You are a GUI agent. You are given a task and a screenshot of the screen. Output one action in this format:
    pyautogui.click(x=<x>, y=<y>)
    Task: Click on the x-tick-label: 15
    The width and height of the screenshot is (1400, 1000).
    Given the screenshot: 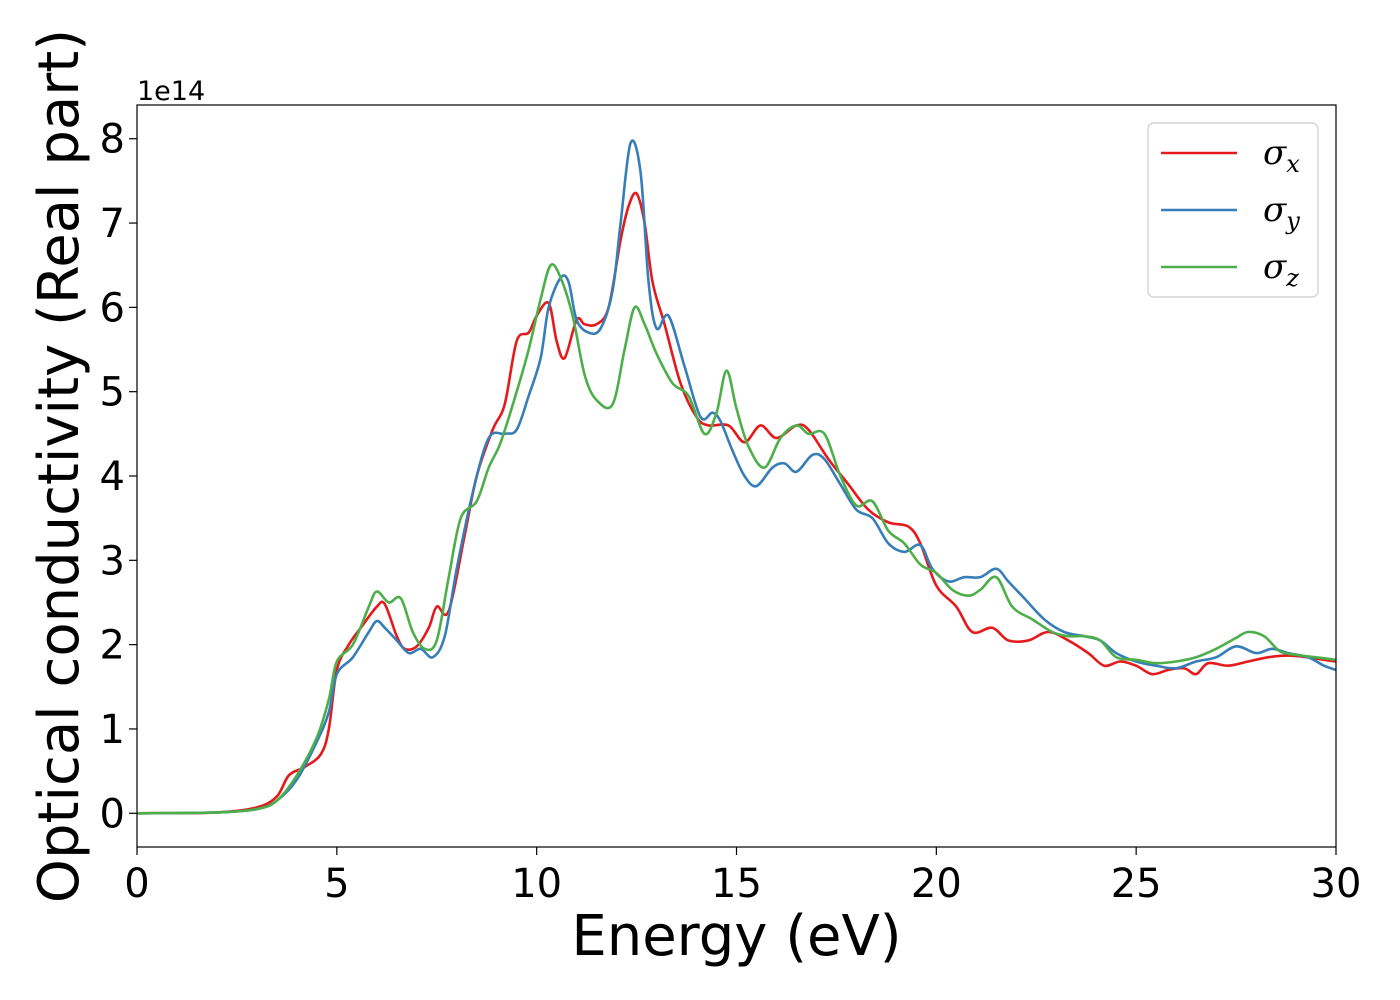 What is the action you would take?
    pyautogui.click(x=736, y=884)
    